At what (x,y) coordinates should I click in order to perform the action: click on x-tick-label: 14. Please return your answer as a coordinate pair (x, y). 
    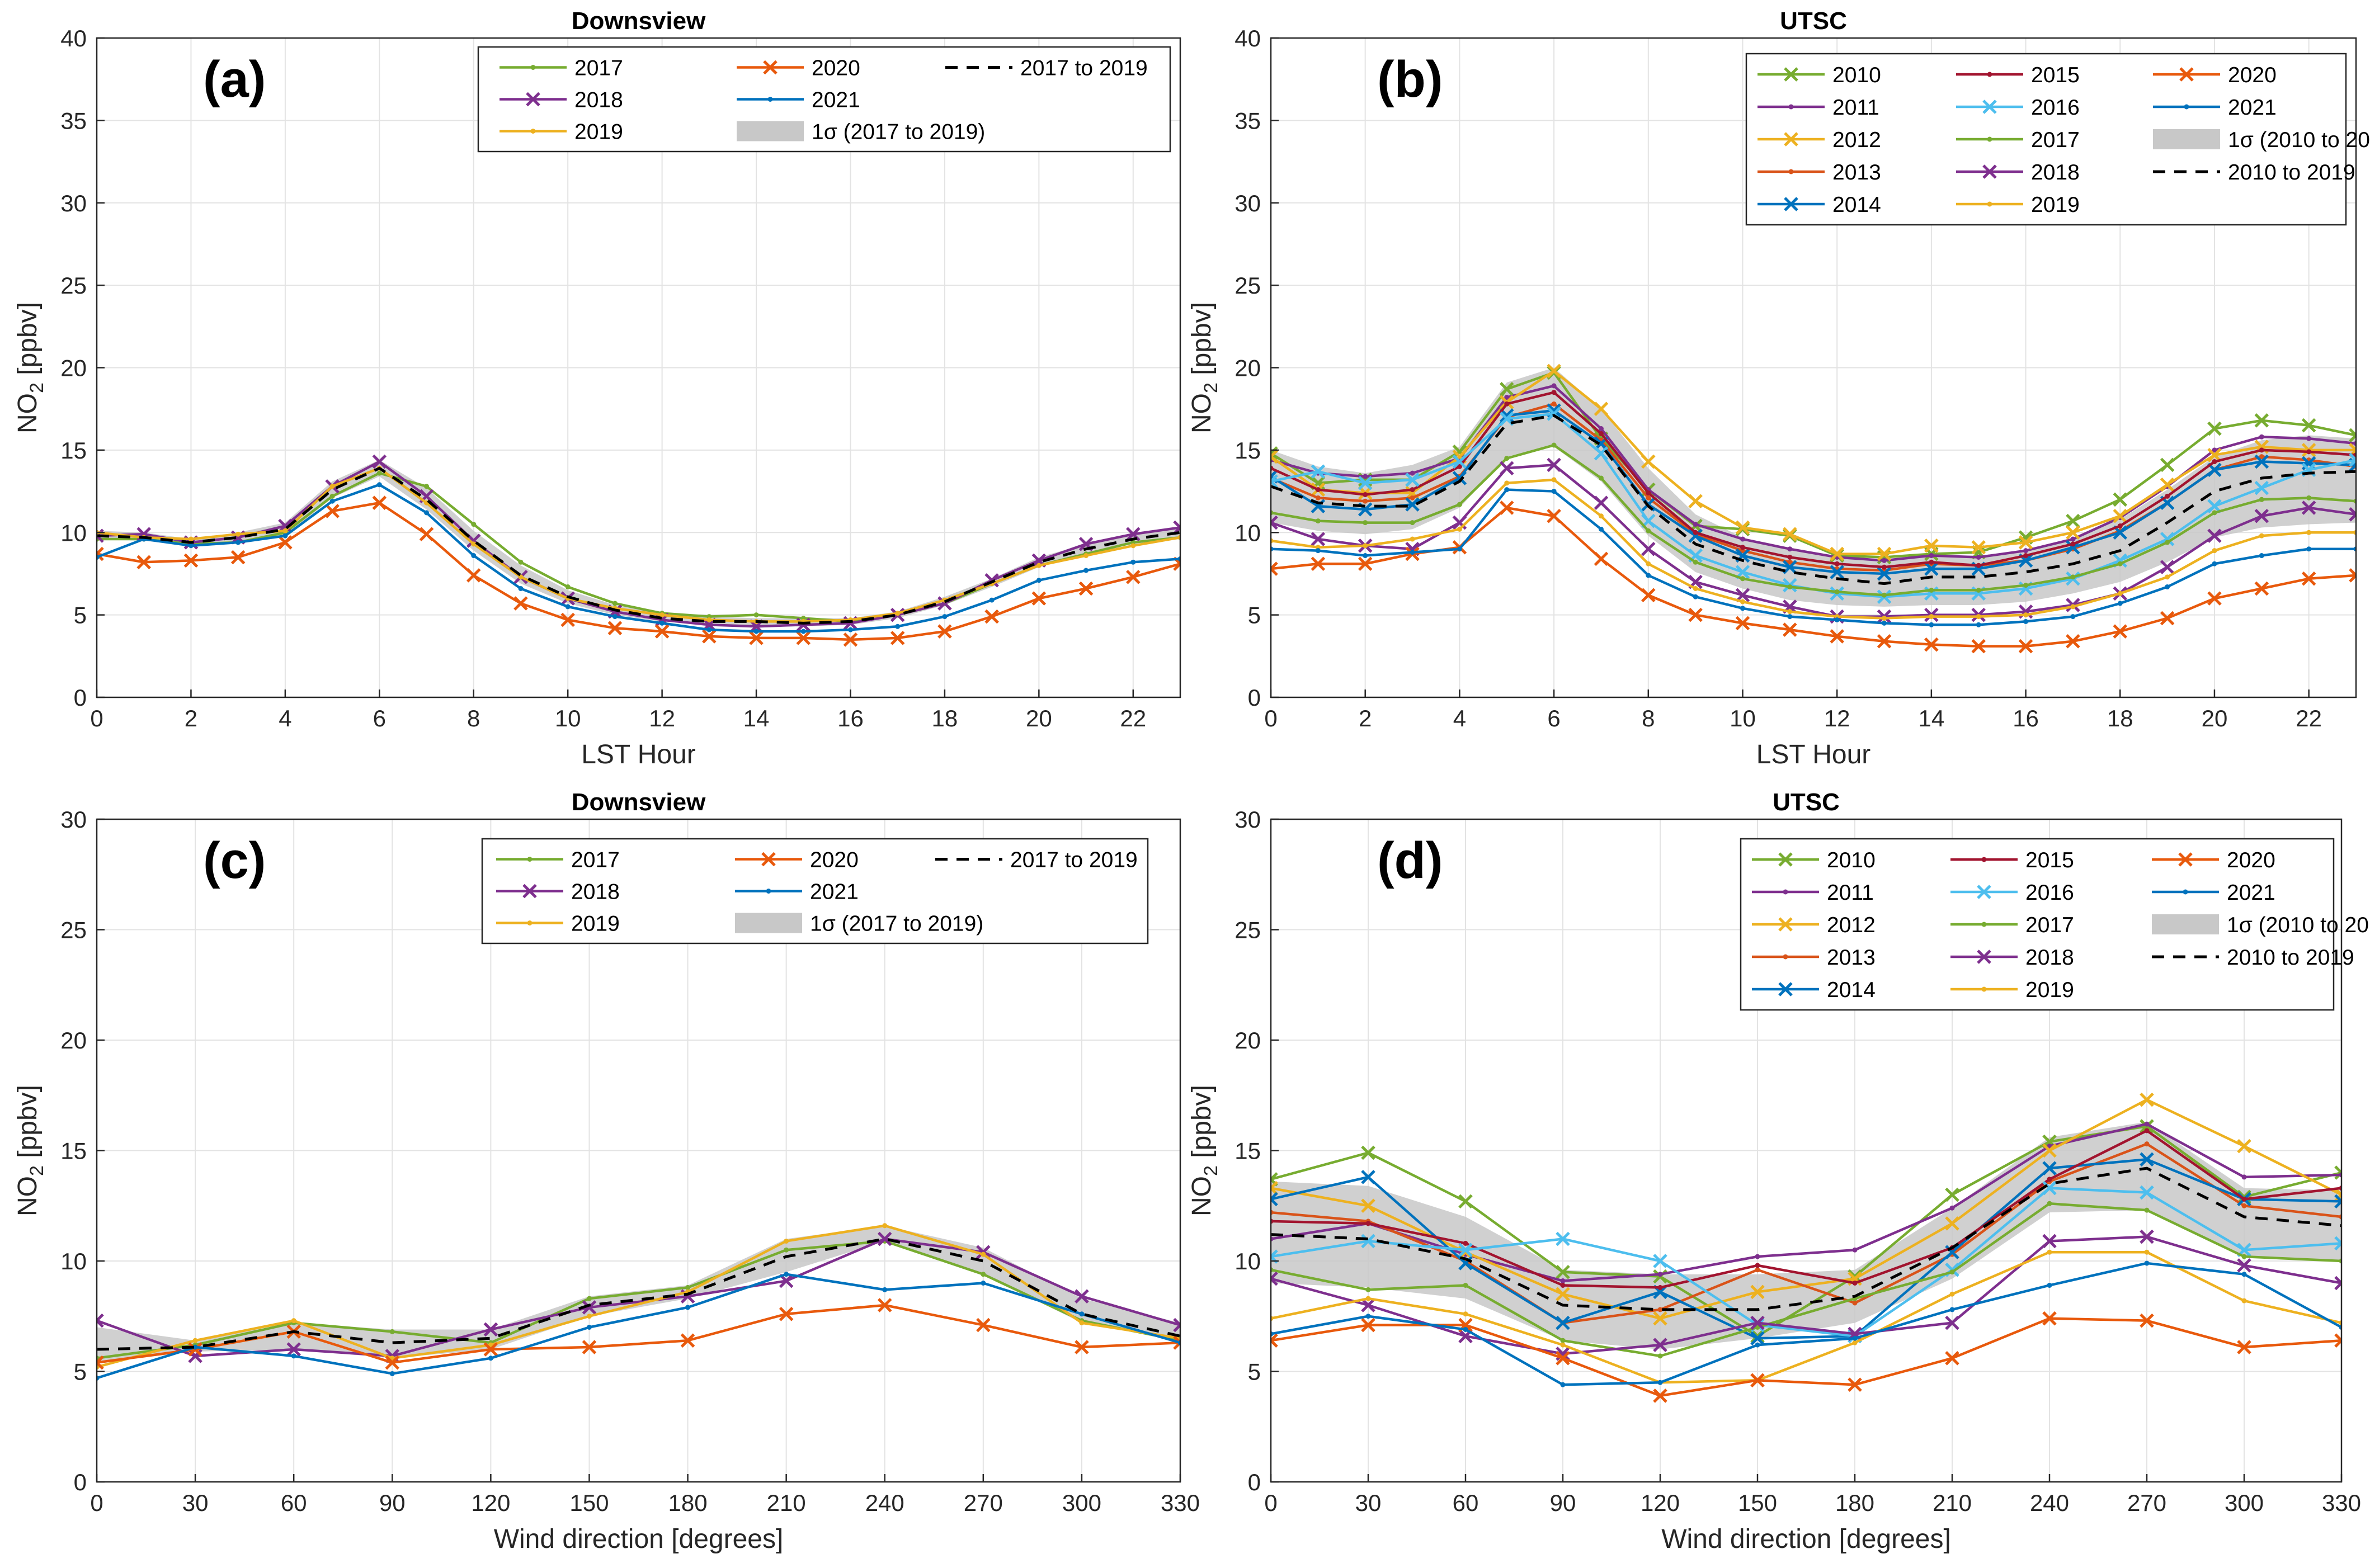
    Looking at the image, I should click on (1932, 718).